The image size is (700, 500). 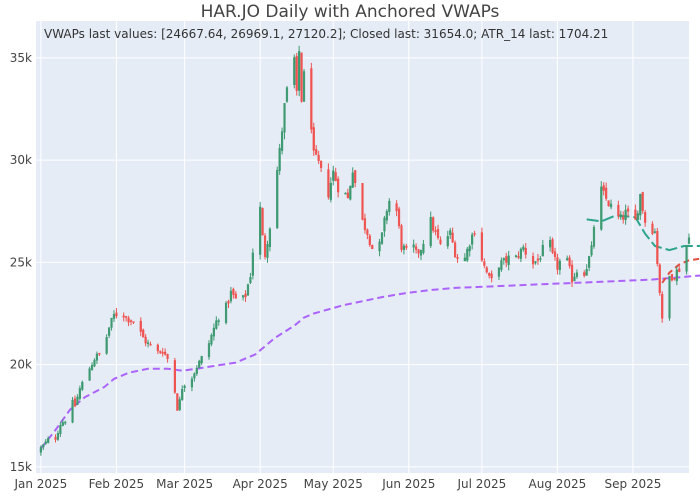 I want to click on y-axis-ticks: 15k 20k 25k 30k 35k, so click(x=21, y=262).